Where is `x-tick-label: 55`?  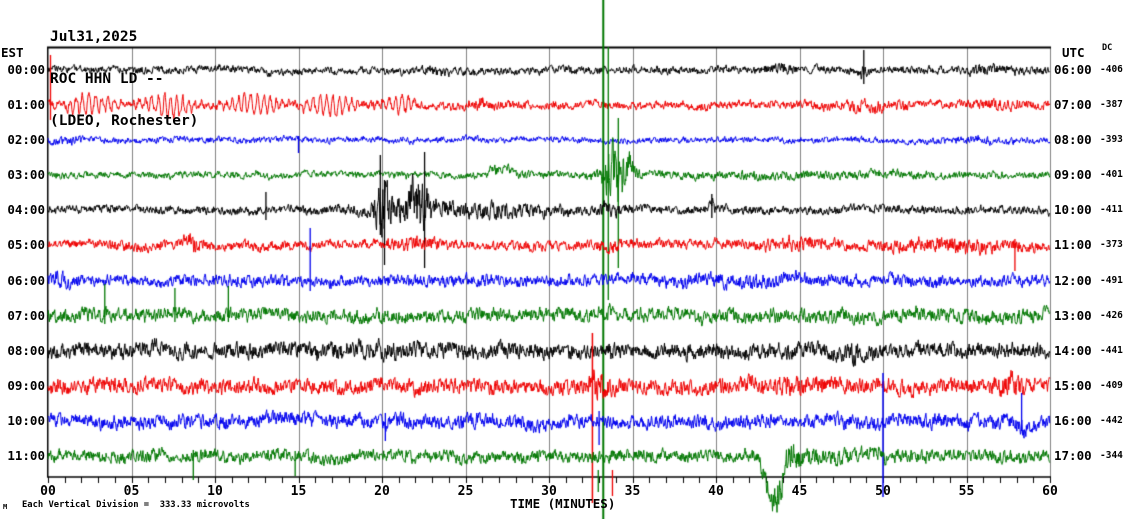
x-tick-label: 55 is located at coordinates (966, 491).